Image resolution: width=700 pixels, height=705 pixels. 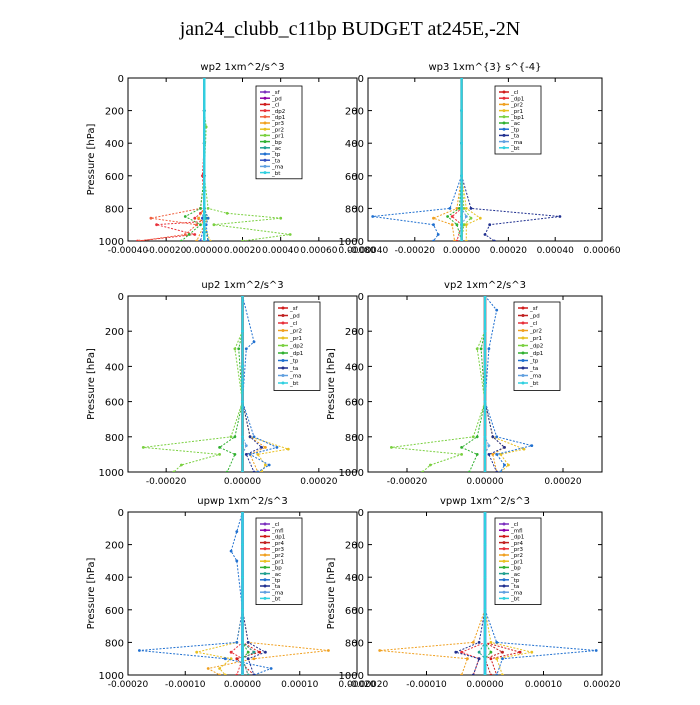 I want to click on series-line-ac, so click(x=454, y=159).